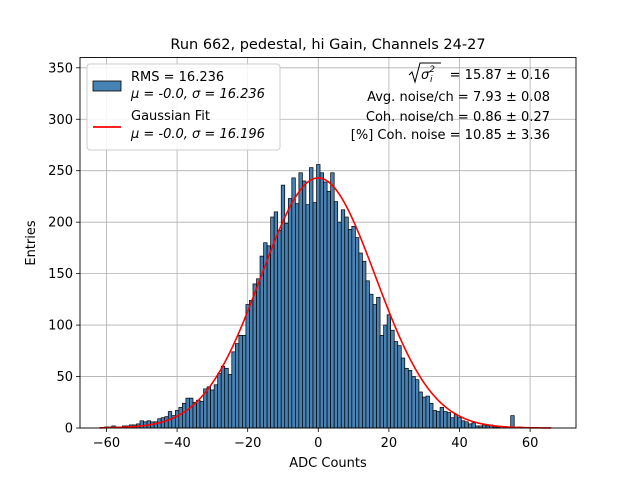  Describe the element at coordinates (459, 443) in the screenshot. I see `x-tick-label: 40` at that location.